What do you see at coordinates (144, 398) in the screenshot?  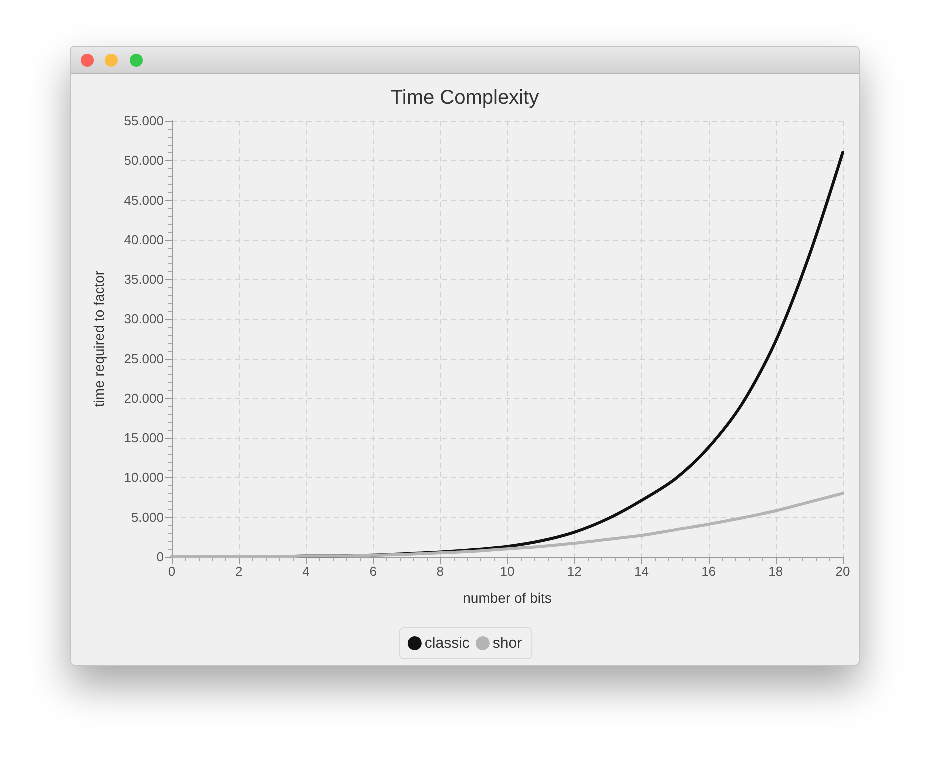 I see `y-tick-label: 20.000` at bounding box center [144, 398].